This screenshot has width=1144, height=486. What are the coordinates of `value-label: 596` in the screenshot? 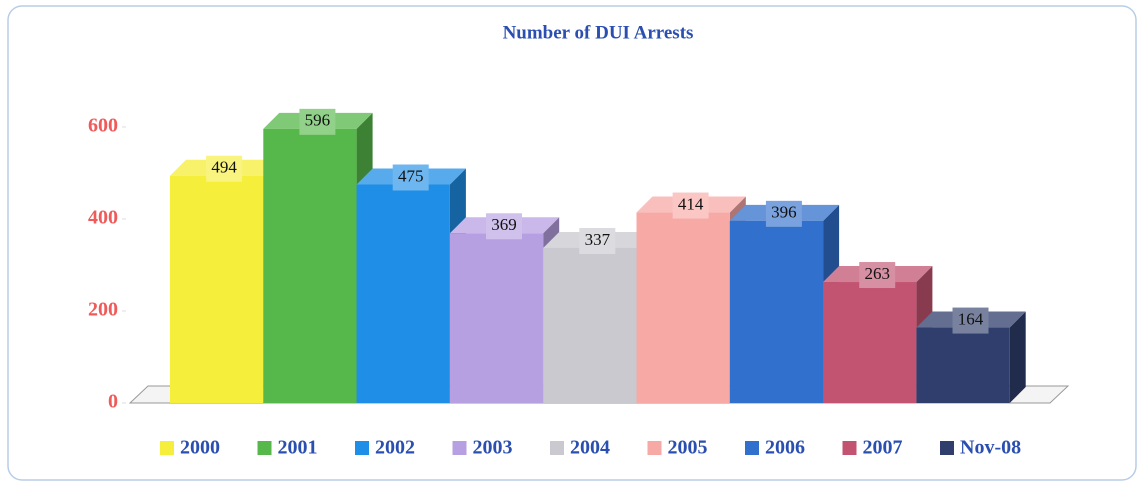 It's located at (318, 120).